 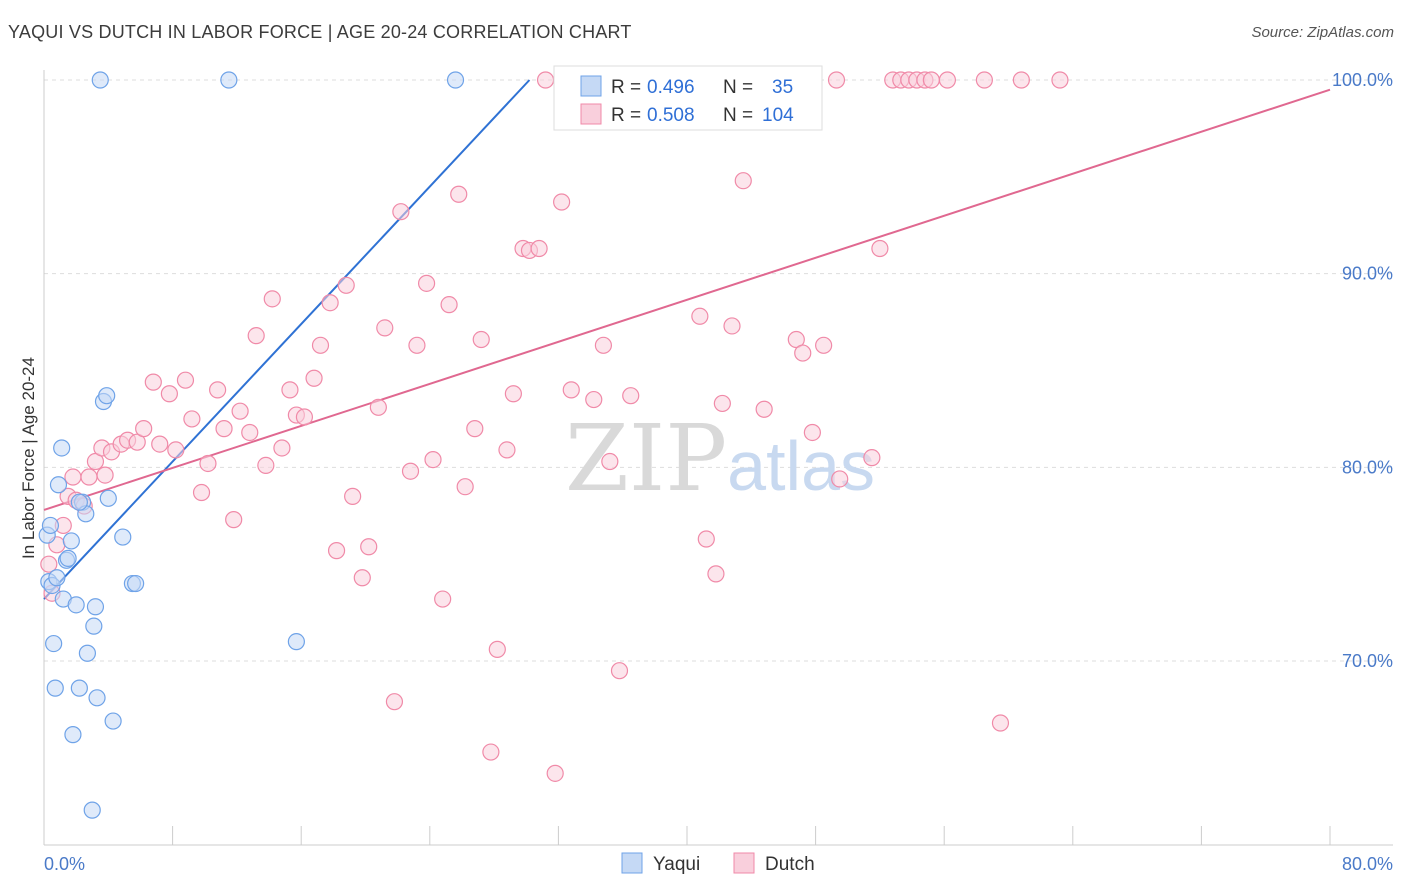 I want to click on source-credit: Source: ZipAtlas.com, so click(x=1322, y=32).